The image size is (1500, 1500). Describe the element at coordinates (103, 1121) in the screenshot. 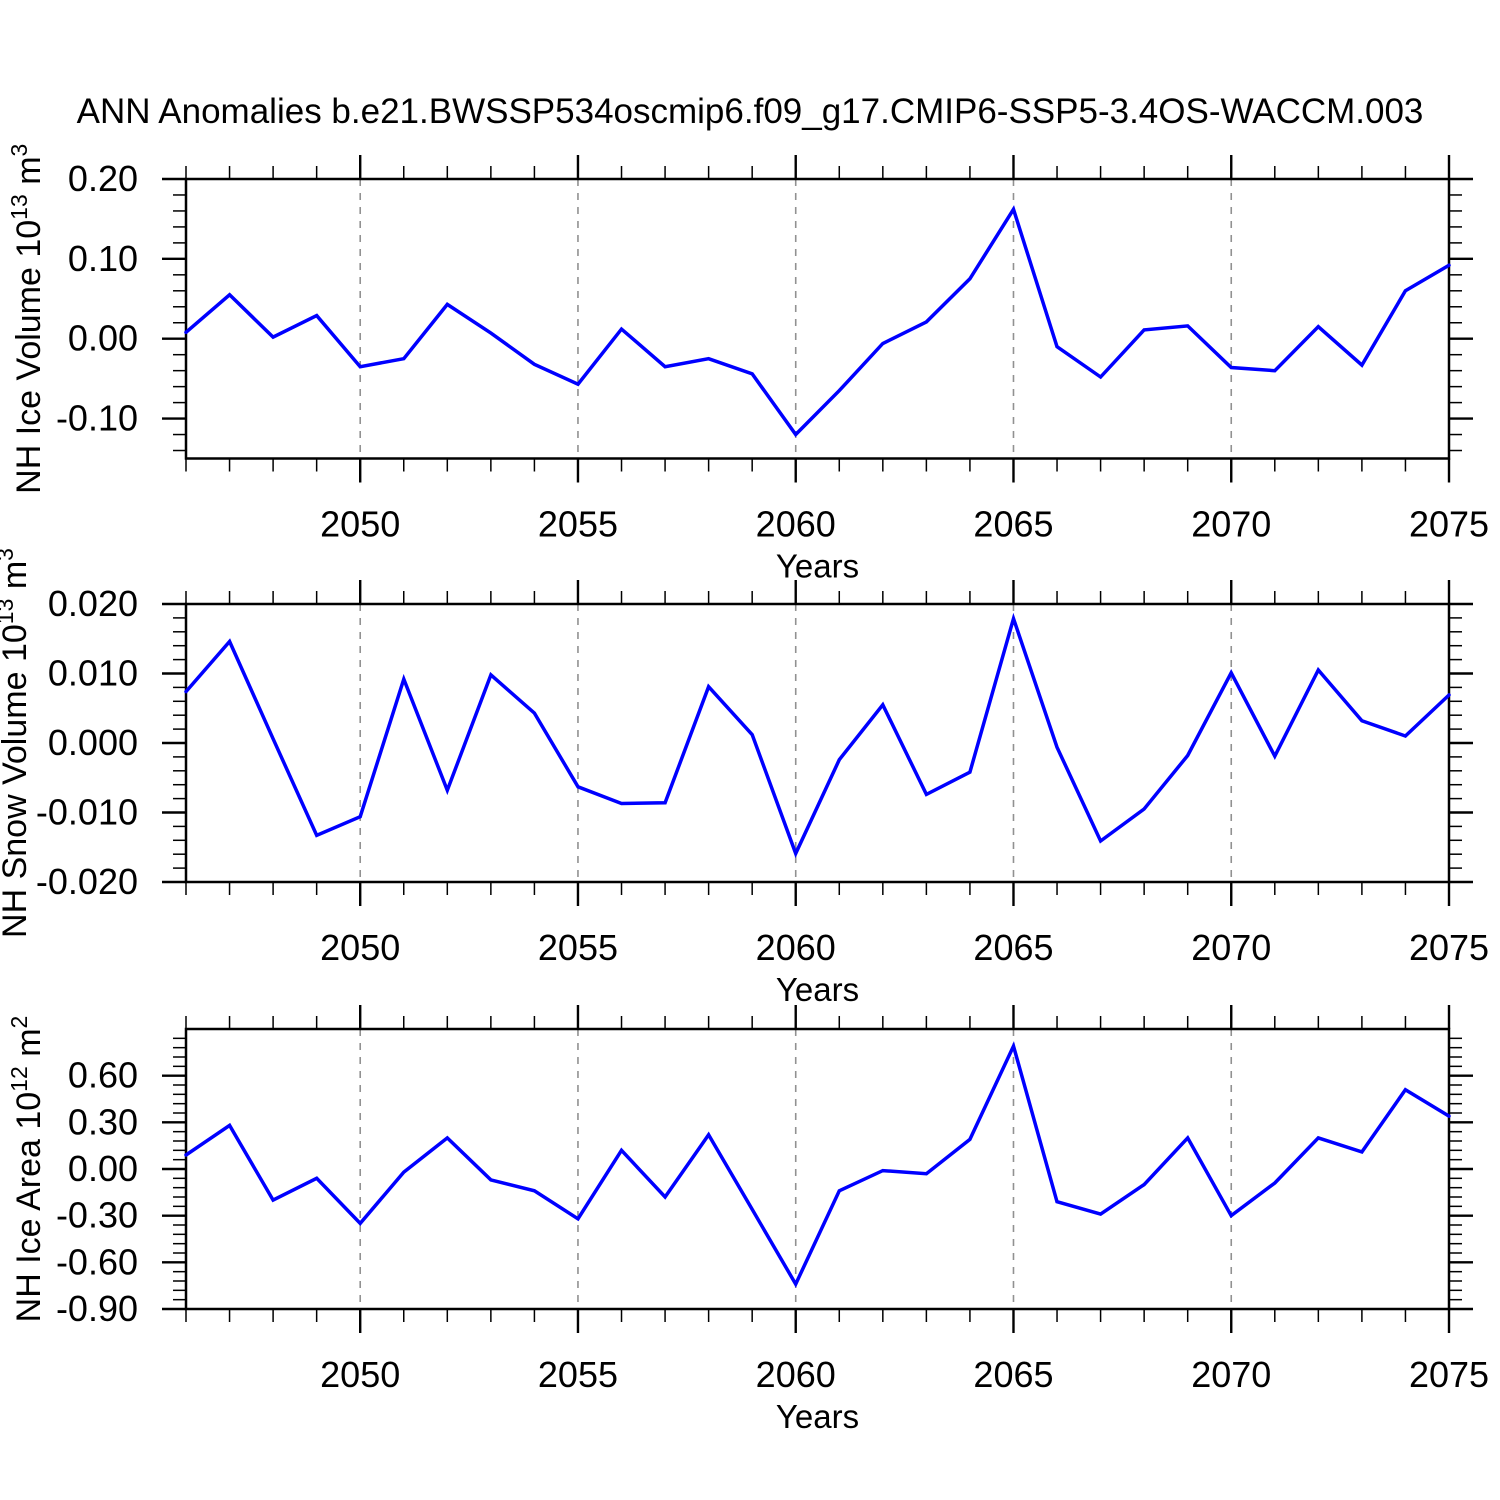

I see `y-tick-label: 0.30` at that location.